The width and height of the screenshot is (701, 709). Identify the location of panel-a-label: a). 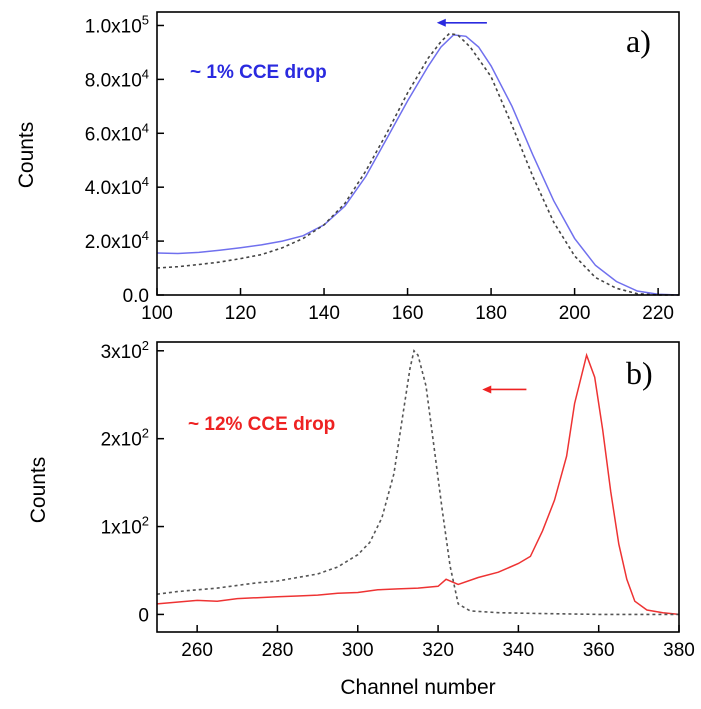
(638, 41).